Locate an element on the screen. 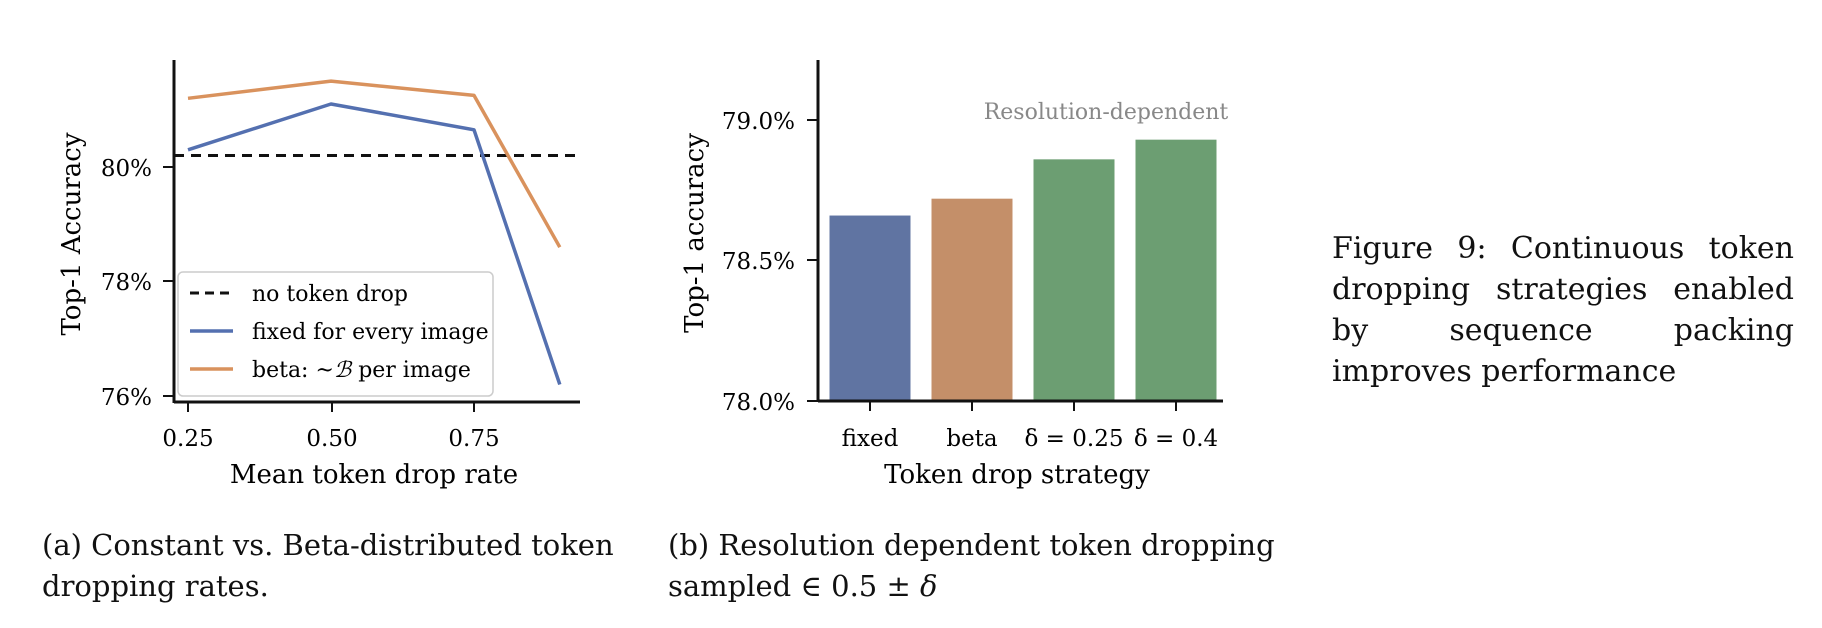  series-line-fixed is located at coordinates (374, 244).